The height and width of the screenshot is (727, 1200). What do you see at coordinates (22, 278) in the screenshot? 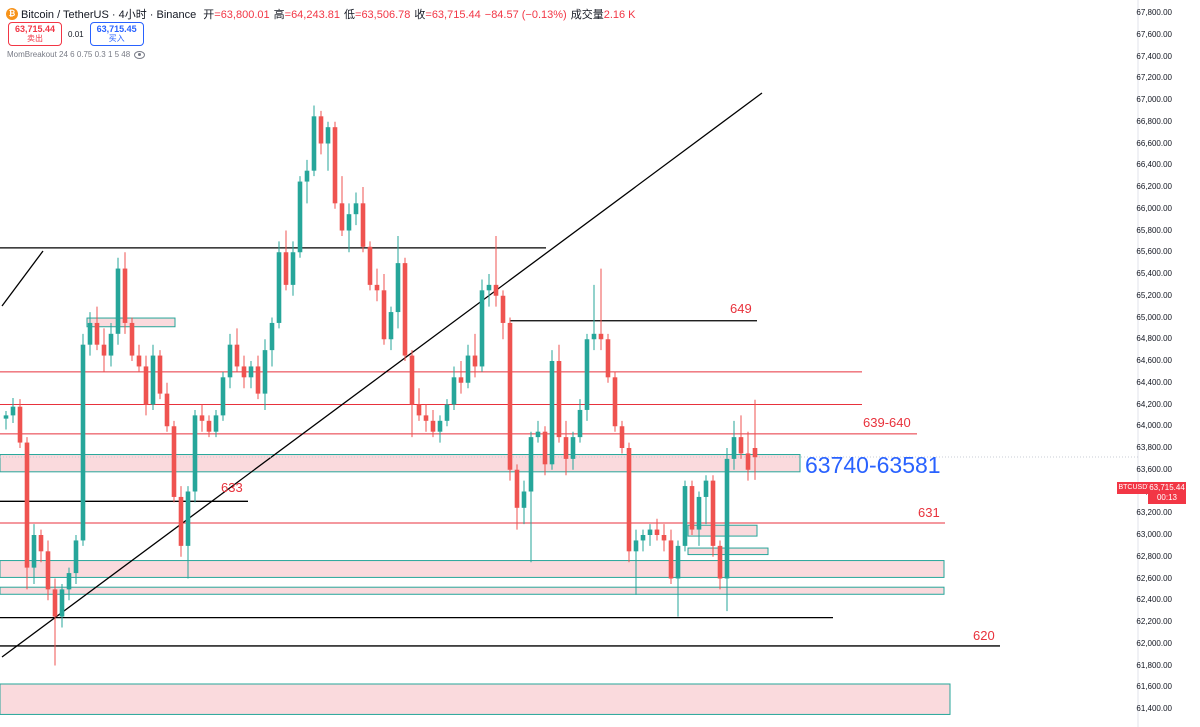
I see `short-trendline` at bounding box center [22, 278].